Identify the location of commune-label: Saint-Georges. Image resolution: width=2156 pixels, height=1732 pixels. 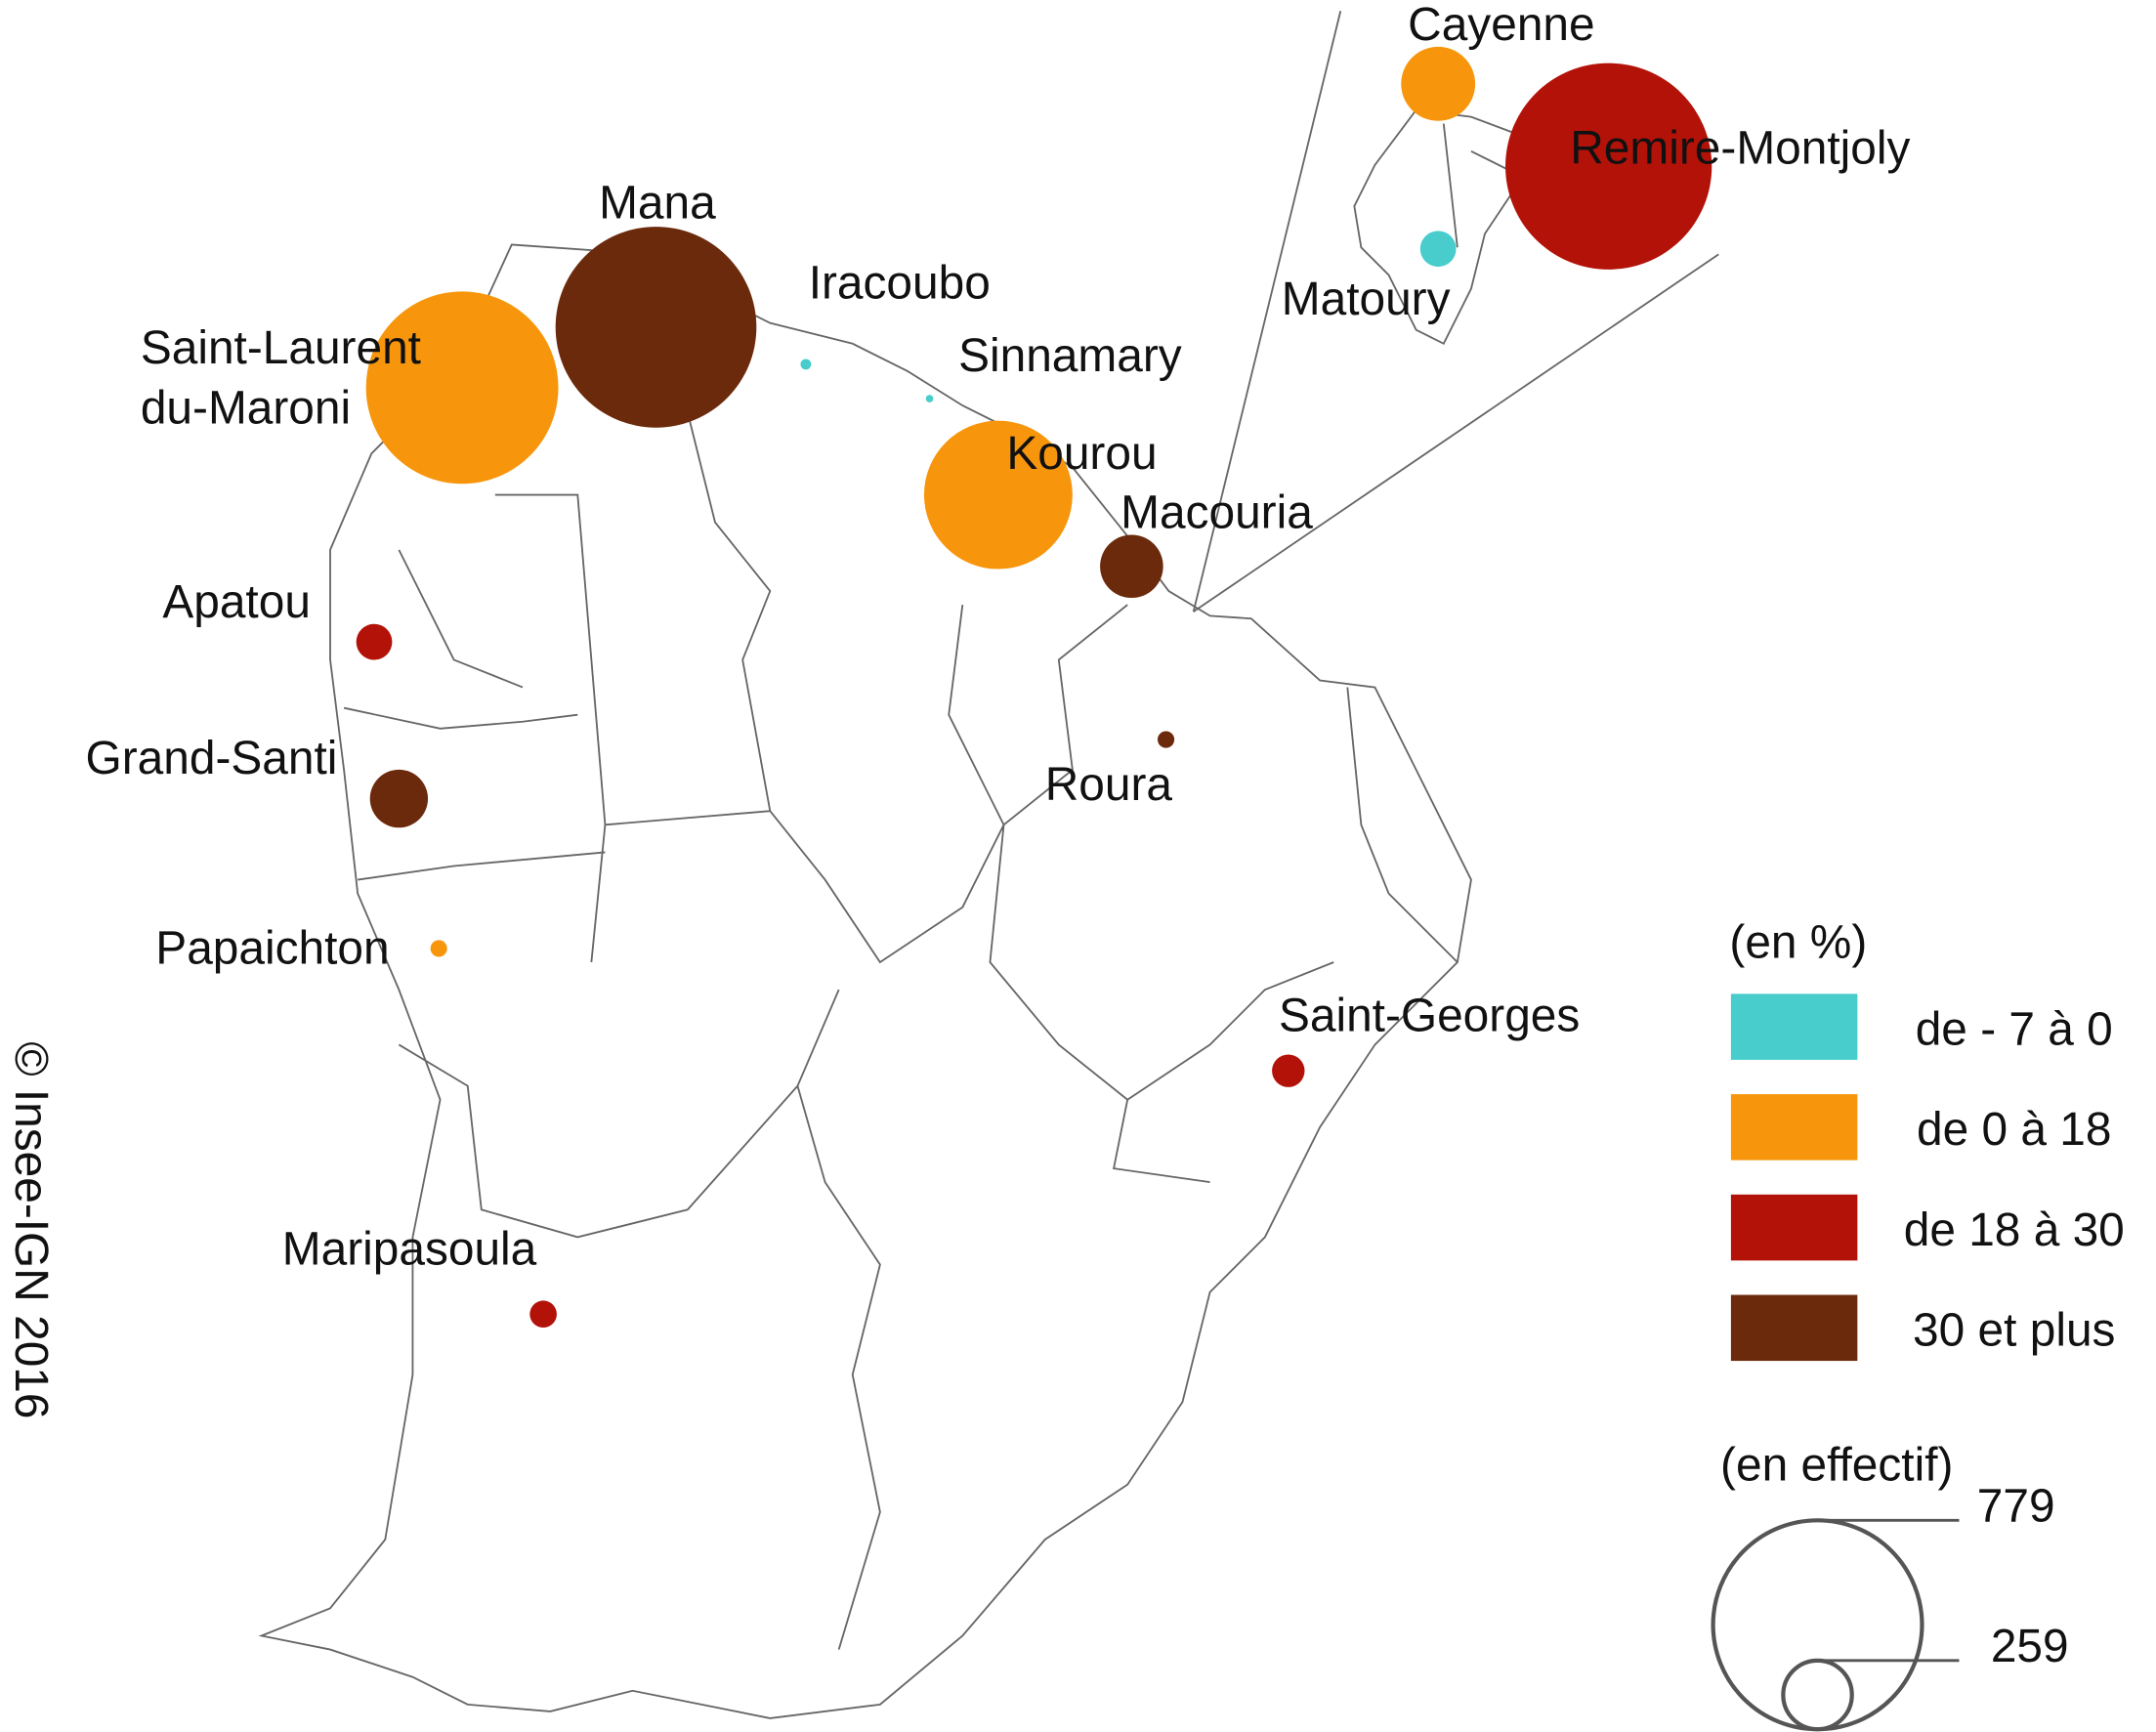
(1429, 1016).